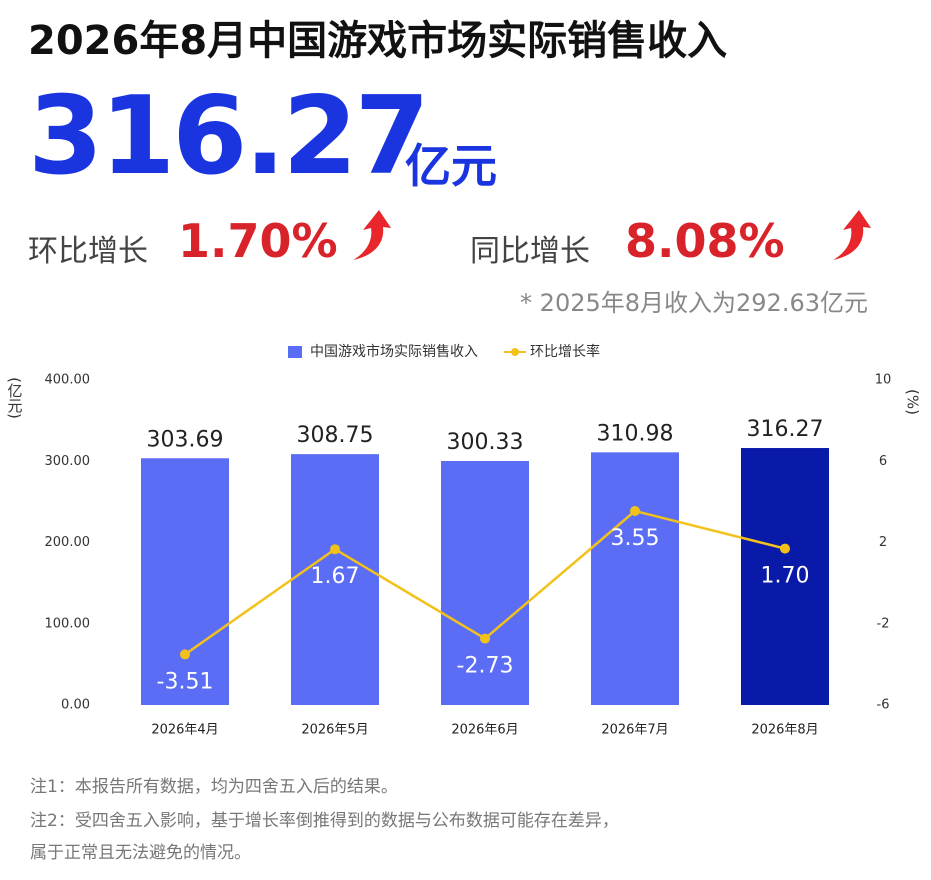 This screenshot has width=931, height=880. Describe the element at coordinates (694, 303) in the screenshot. I see `prior-note: * 2025年8月收入为292.63亿元` at that location.